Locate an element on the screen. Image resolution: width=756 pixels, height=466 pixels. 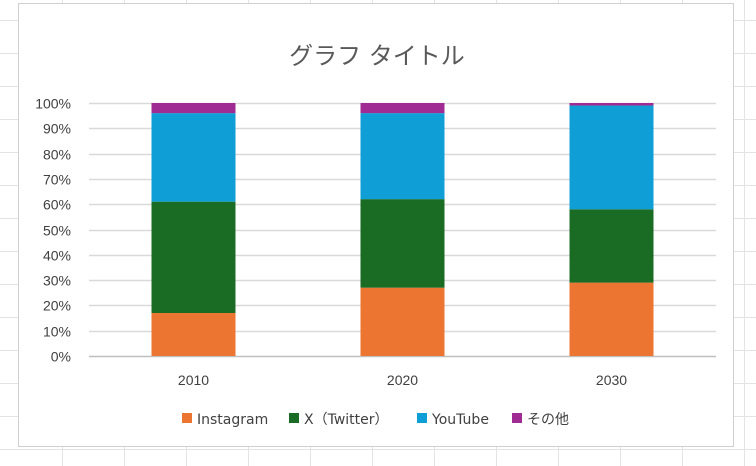
y-tick-label: 90% is located at coordinates (57, 129).